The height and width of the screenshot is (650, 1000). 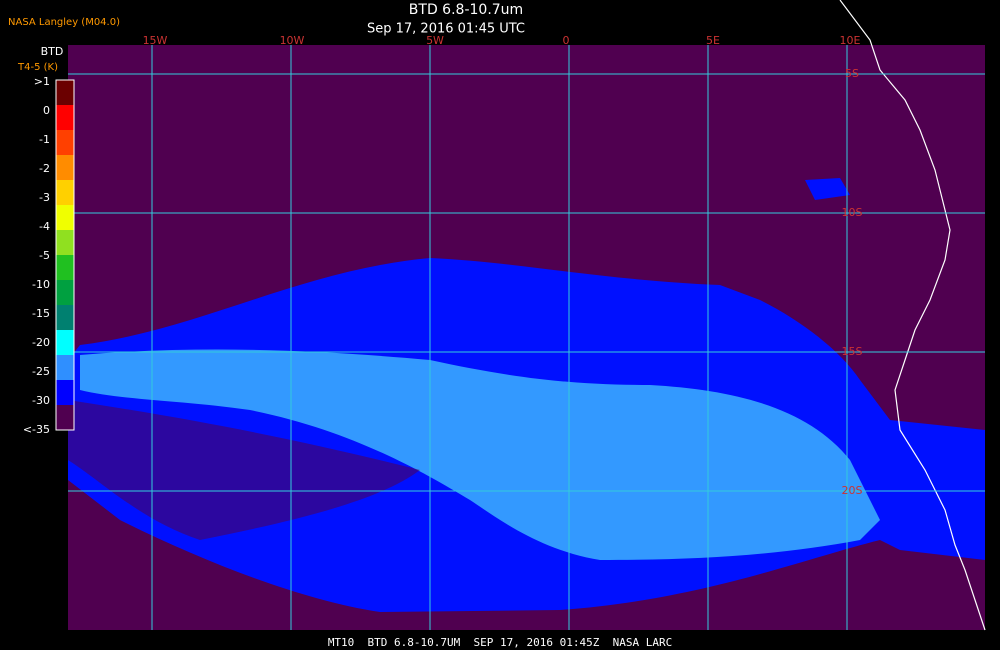 What do you see at coordinates (41, 313) in the screenshot?
I see `legend-label: -15` at bounding box center [41, 313].